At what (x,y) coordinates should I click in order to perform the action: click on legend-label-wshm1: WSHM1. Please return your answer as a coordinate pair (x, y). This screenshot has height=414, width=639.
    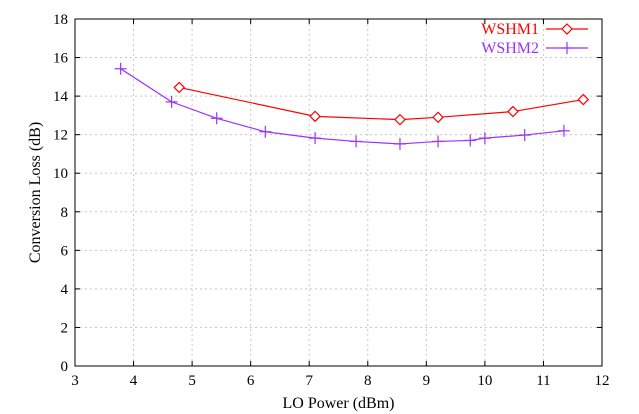
    Looking at the image, I should click on (510, 29).